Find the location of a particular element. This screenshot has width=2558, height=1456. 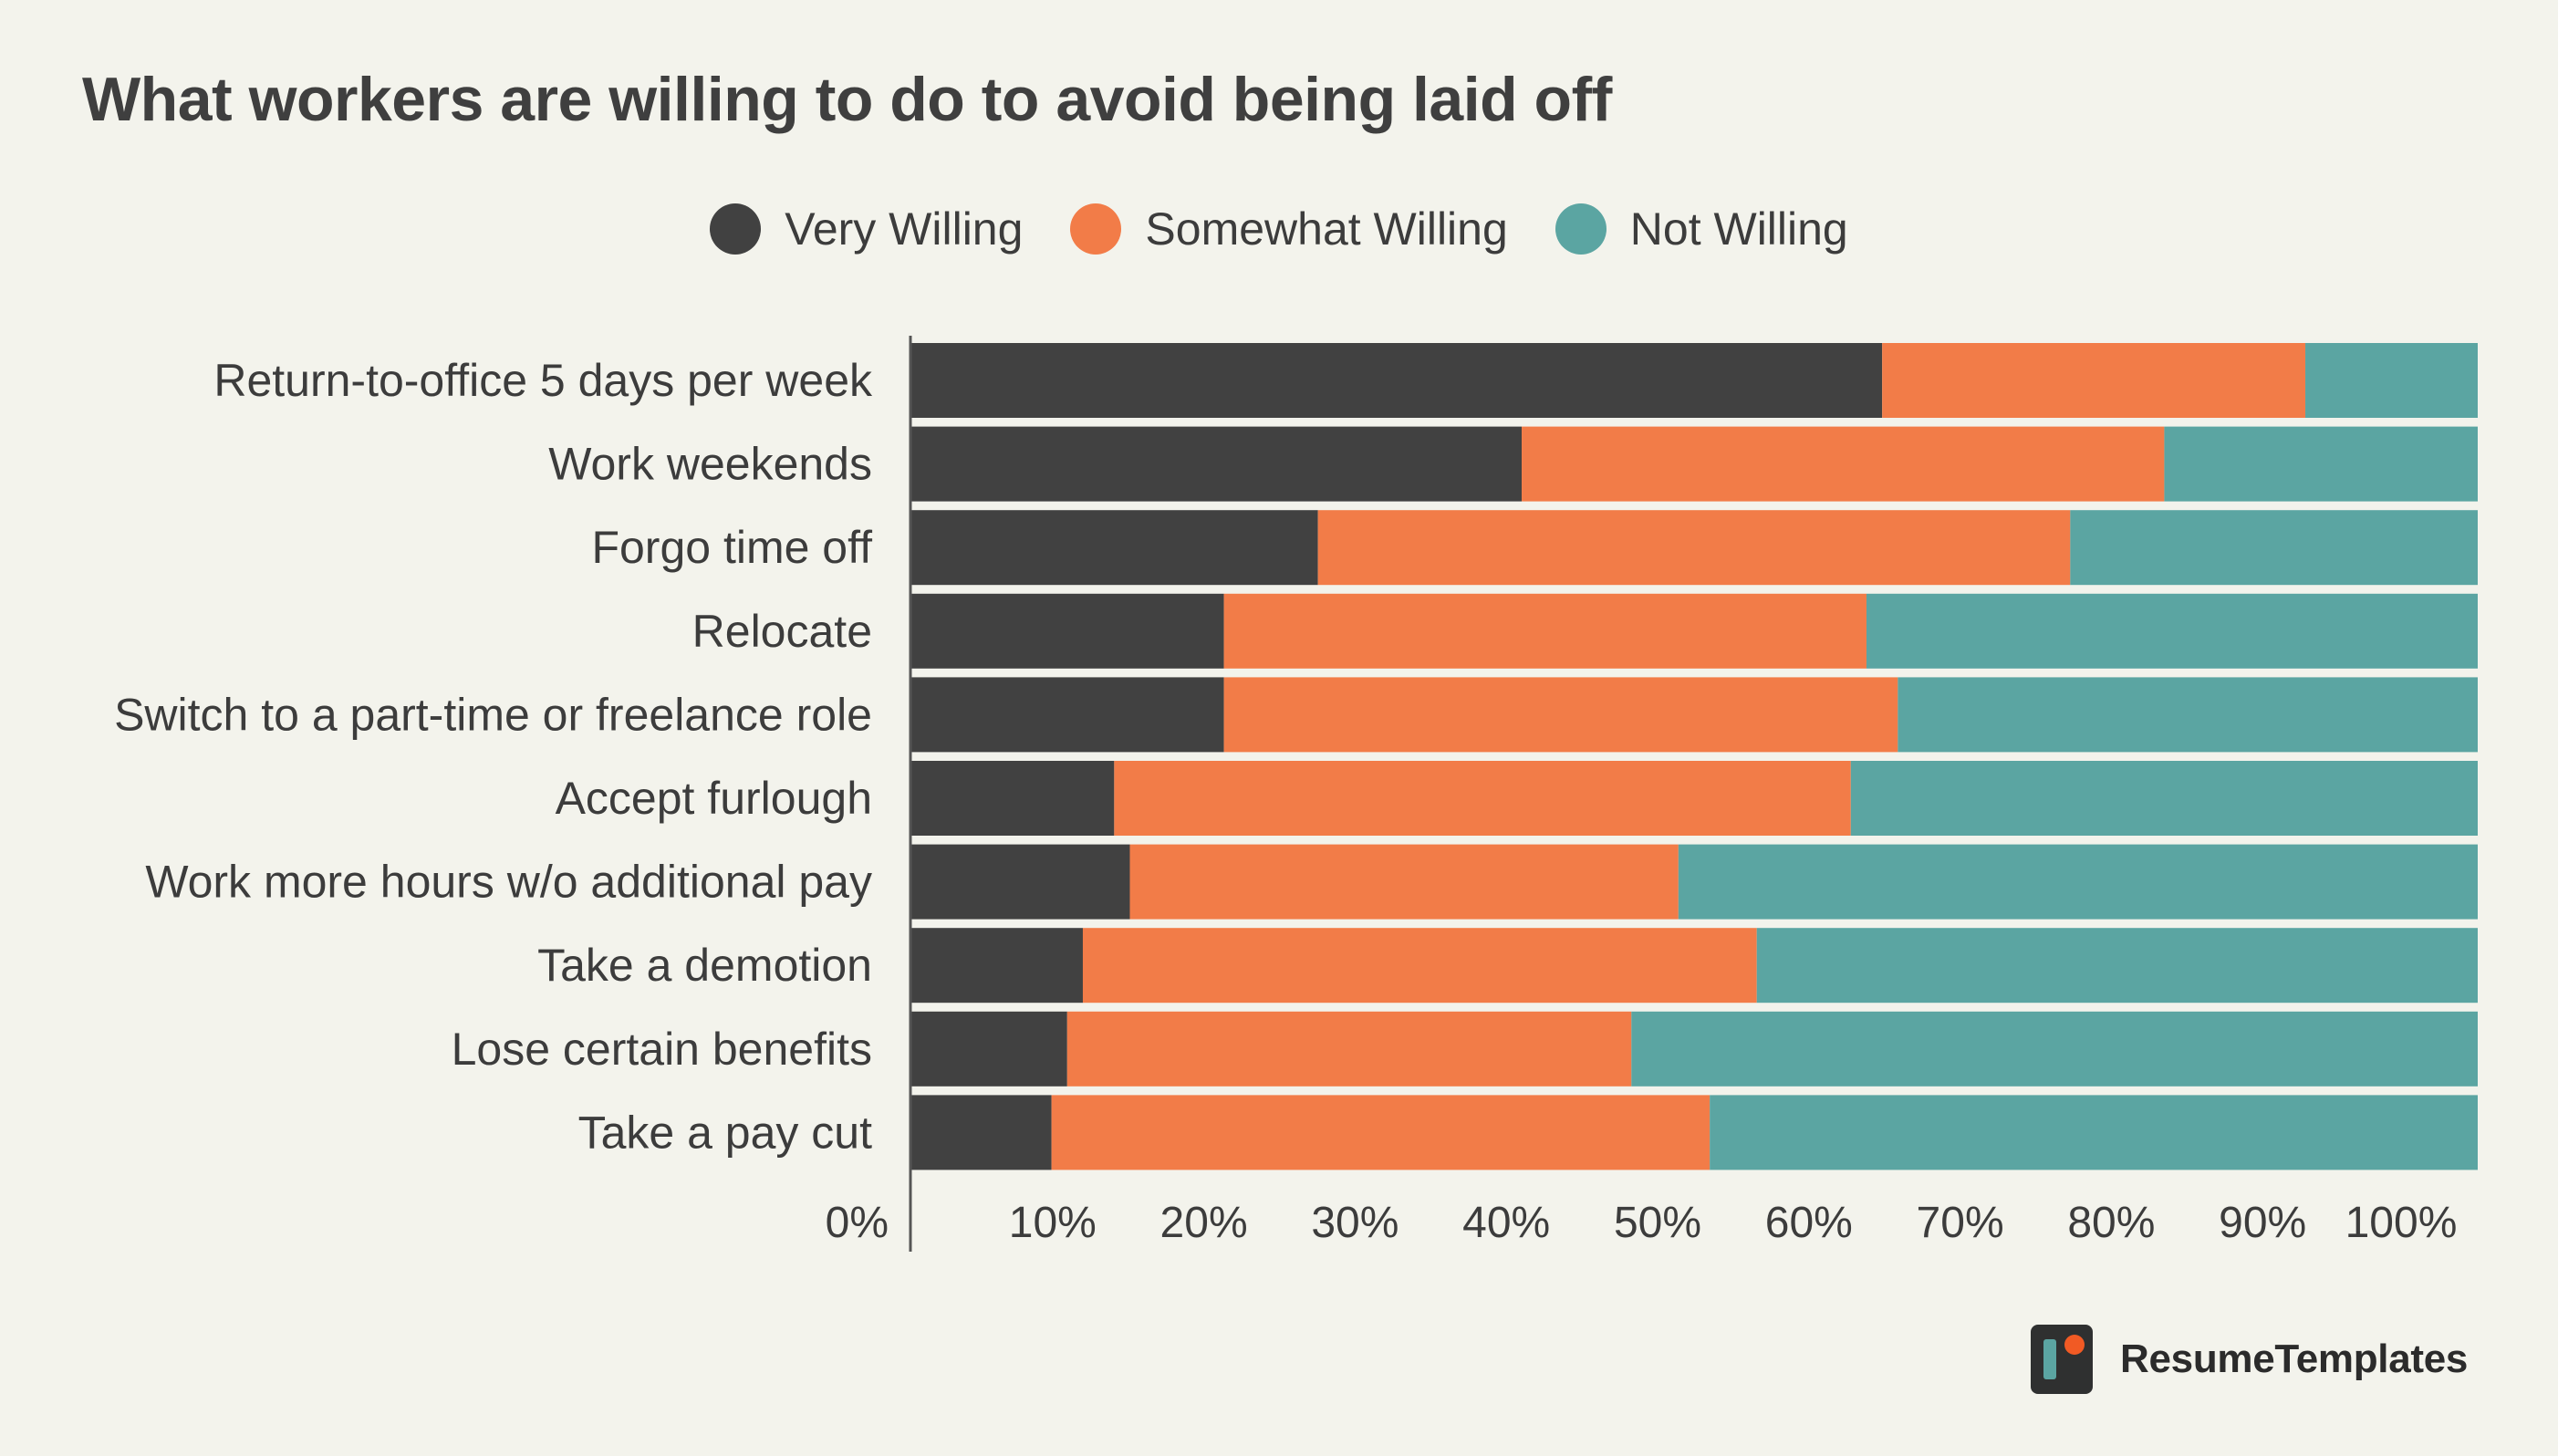

legend-item: Very Willing is located at coordinates (866, 229).